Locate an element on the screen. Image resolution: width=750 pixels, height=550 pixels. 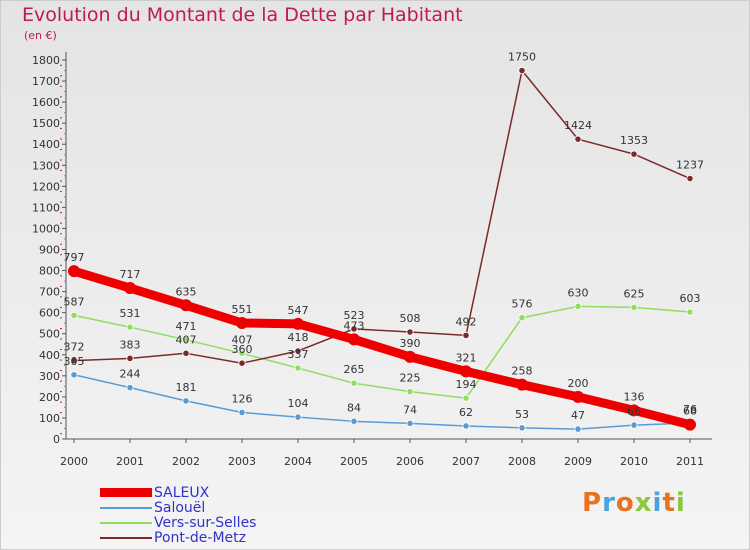
y-tick-label: 300 is located at coordinates (49, 376).